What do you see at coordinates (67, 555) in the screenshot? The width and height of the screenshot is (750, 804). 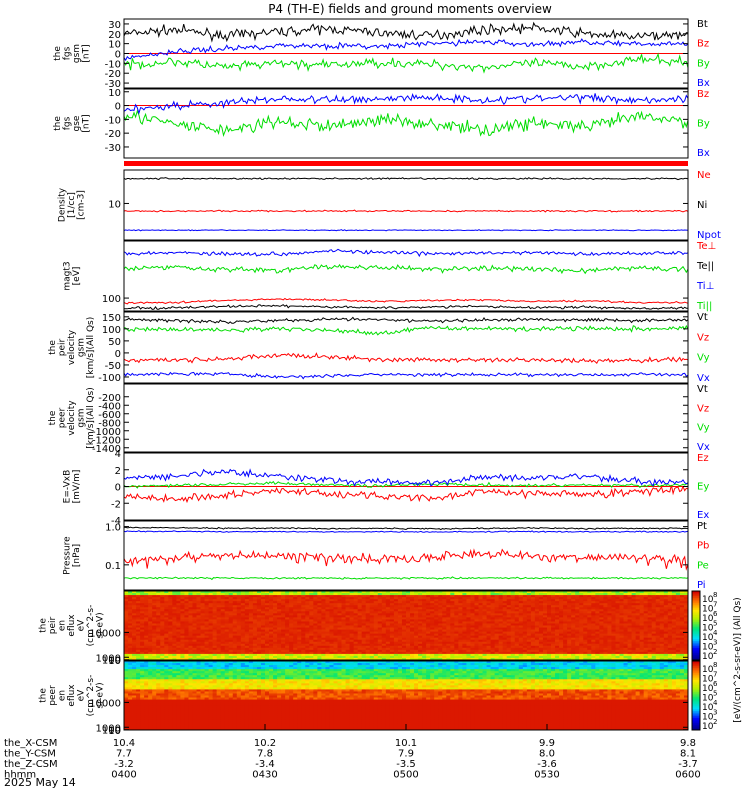 I see `ylabel-line: Pressure` at bounding box center [67, 555].